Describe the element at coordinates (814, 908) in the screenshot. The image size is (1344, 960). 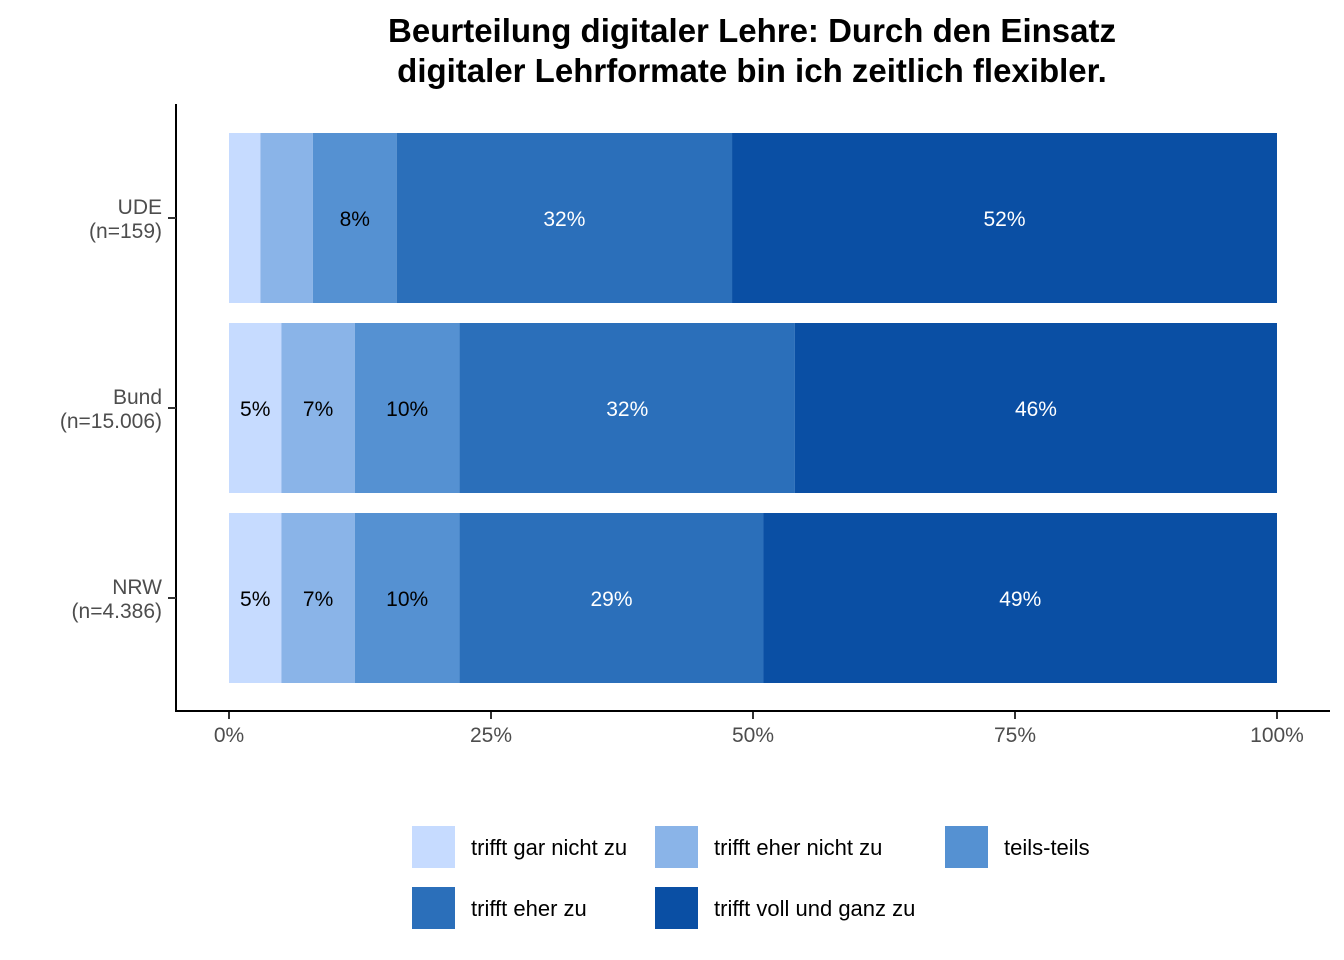
I see `legend-label-trifft-voll-und-ganz-zu: trifft voll und ganz zu` at that location.